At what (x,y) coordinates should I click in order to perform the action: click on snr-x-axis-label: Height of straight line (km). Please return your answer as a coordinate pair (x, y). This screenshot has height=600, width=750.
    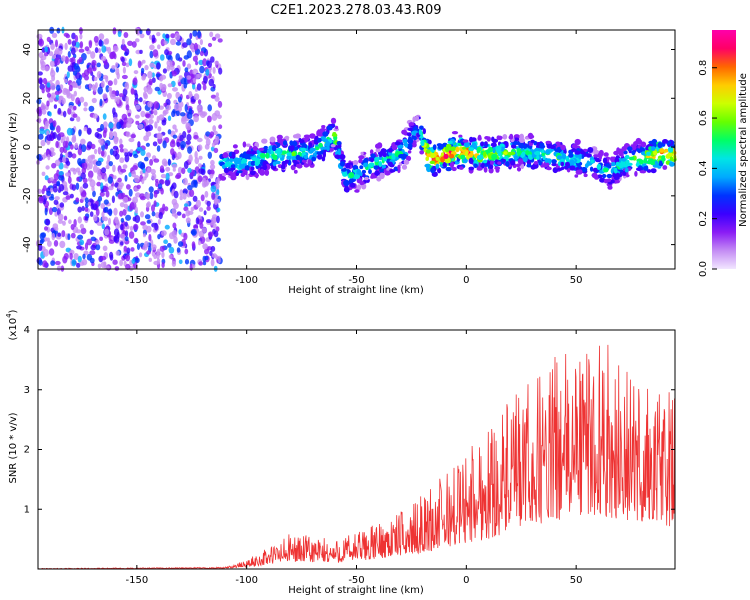
    Looking at the image, I should click on (356, 590).